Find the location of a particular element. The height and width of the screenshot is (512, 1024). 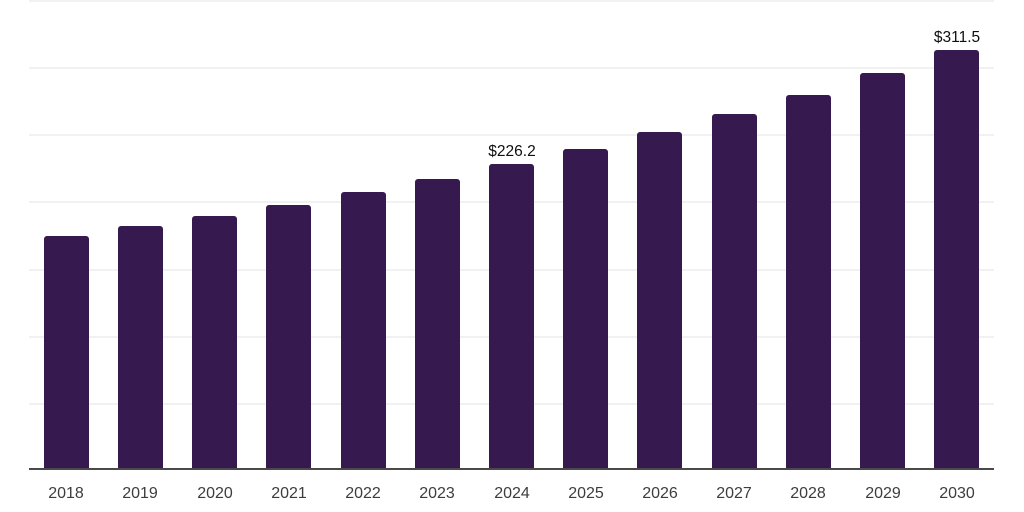

value-label-2024: $226.2 is located at coordinates (512, 151).